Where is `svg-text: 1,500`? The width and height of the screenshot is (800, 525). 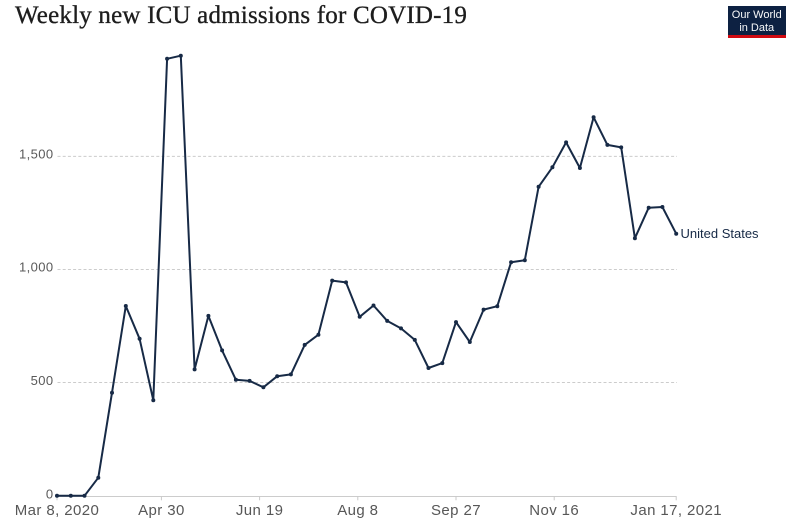
svg-text: 1,500 is located at coordinates (36, 153).